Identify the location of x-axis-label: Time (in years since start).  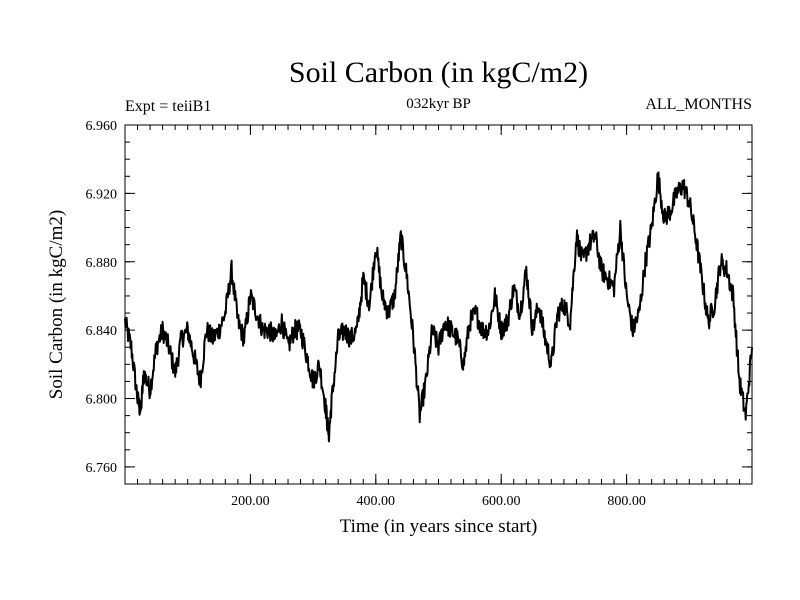
(439, 526).